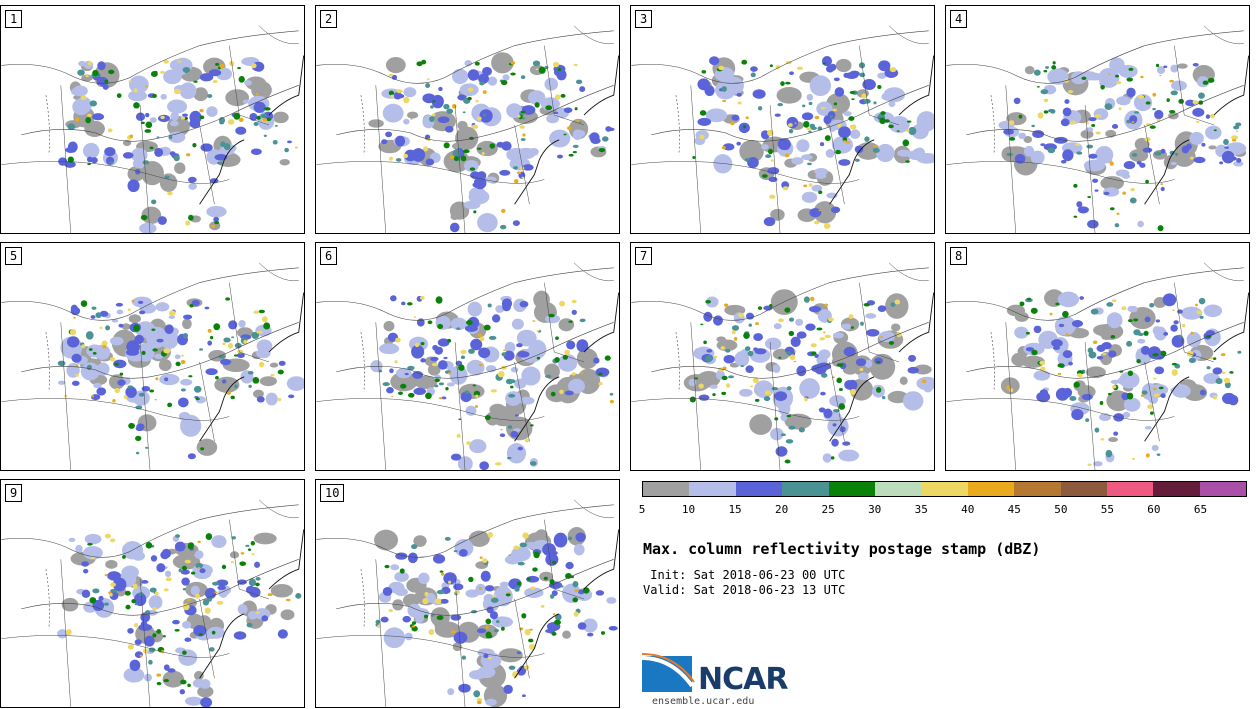  I want to click on colorbar-tick-label: 35, so click(921, 509).